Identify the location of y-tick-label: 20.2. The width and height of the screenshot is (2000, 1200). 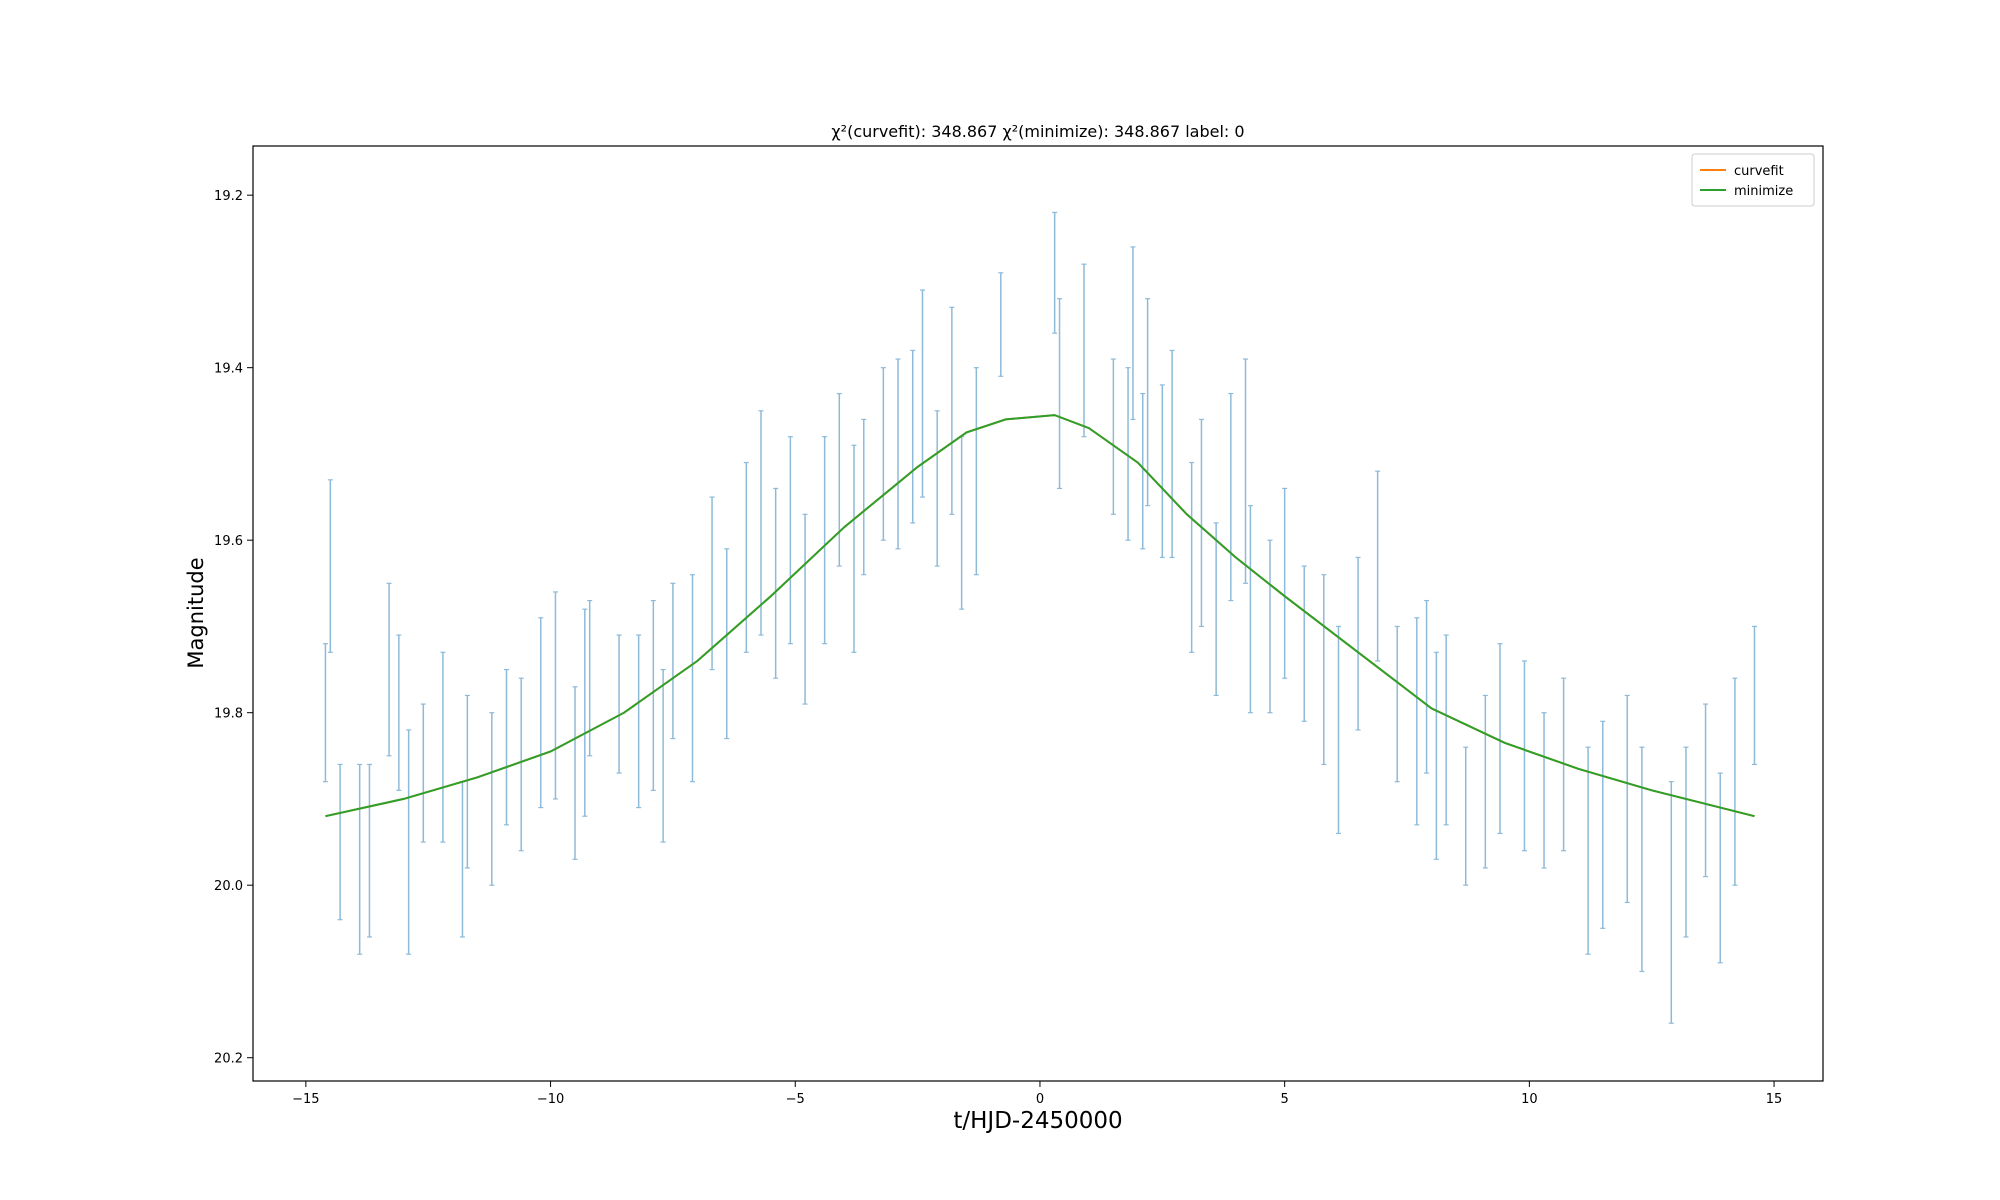
(228, 1059).